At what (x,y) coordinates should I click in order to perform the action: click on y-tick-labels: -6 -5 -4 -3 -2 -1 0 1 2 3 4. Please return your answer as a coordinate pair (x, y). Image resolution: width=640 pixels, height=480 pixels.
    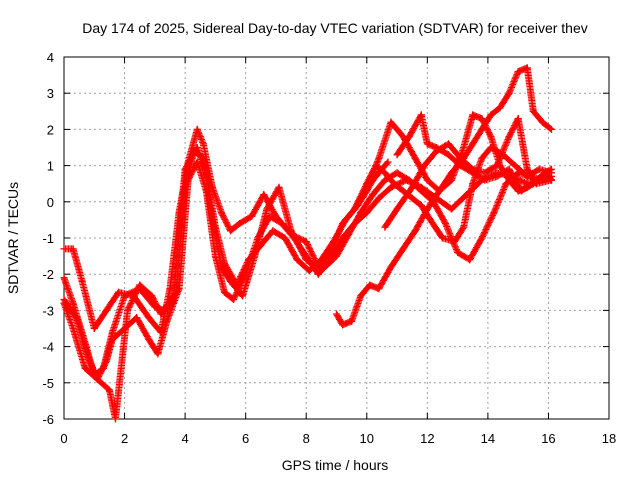
    Looking at the image, I should click on (48, 238).